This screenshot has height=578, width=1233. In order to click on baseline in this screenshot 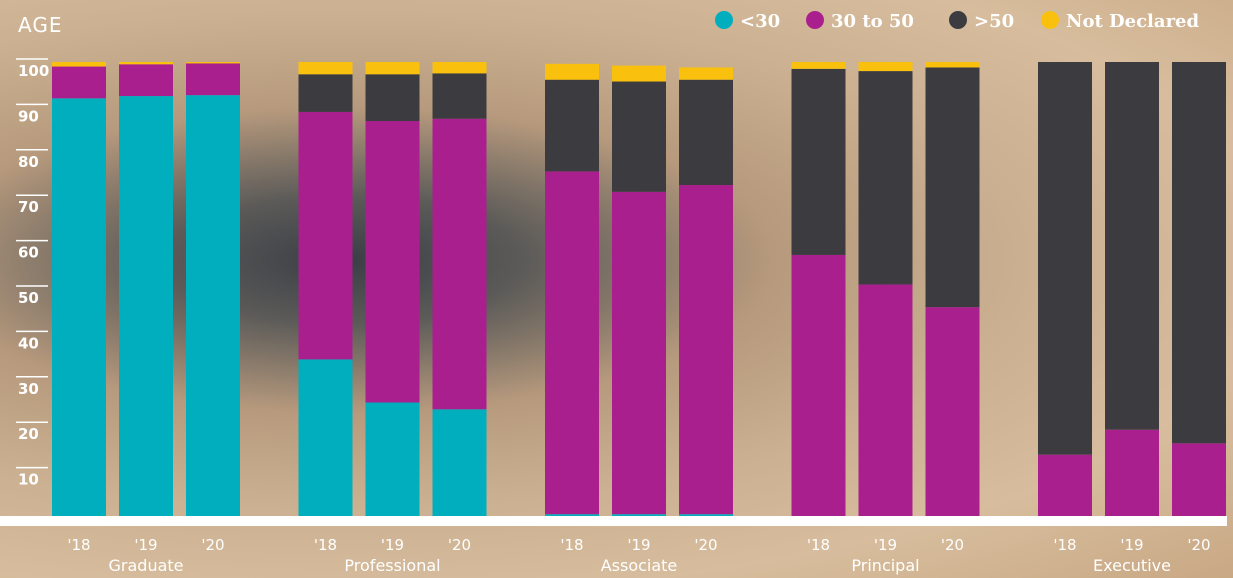, I will do `click(613, 521)`.